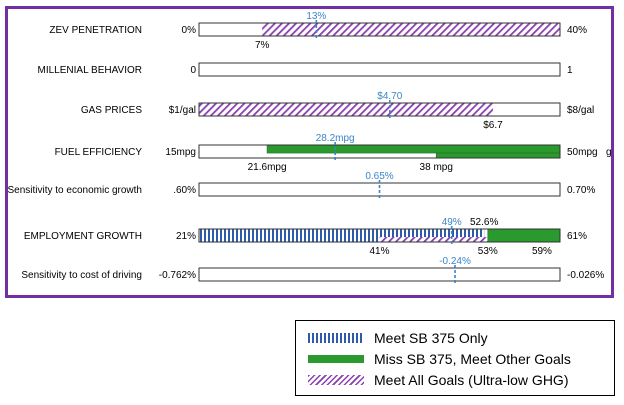  I want to click on row-4-min-label: .60%, so click(184, 190).